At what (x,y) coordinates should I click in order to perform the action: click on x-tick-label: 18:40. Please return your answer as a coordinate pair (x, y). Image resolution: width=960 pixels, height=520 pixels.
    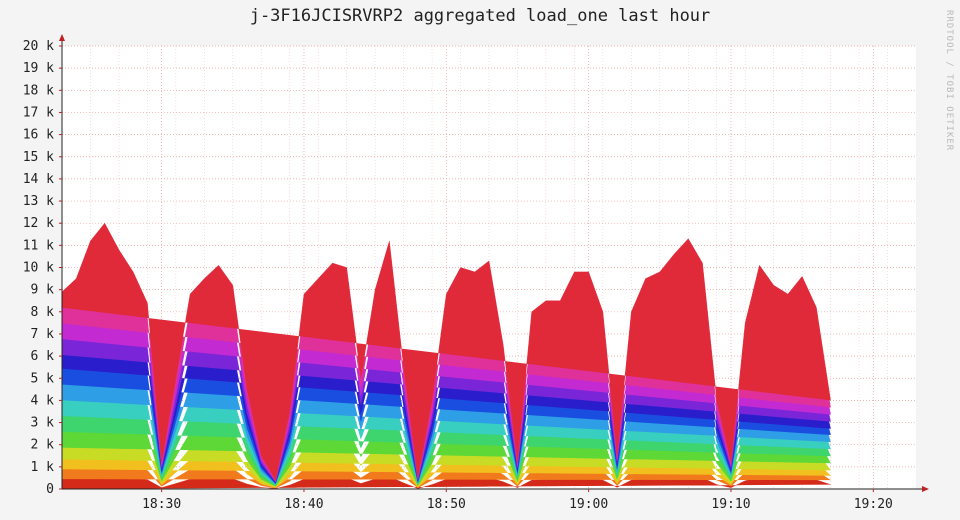
    Looking at the image, I should click on (303, 504).